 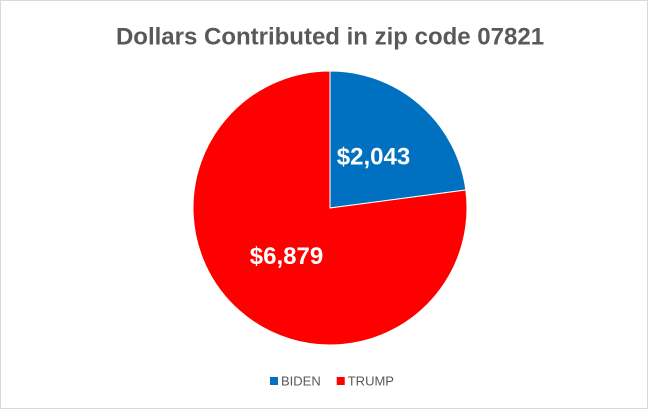 What do you see at coordinates (301, 380) in the screenshot?
I see `legend-label: BIDEN` at bounding box center [301, 380].